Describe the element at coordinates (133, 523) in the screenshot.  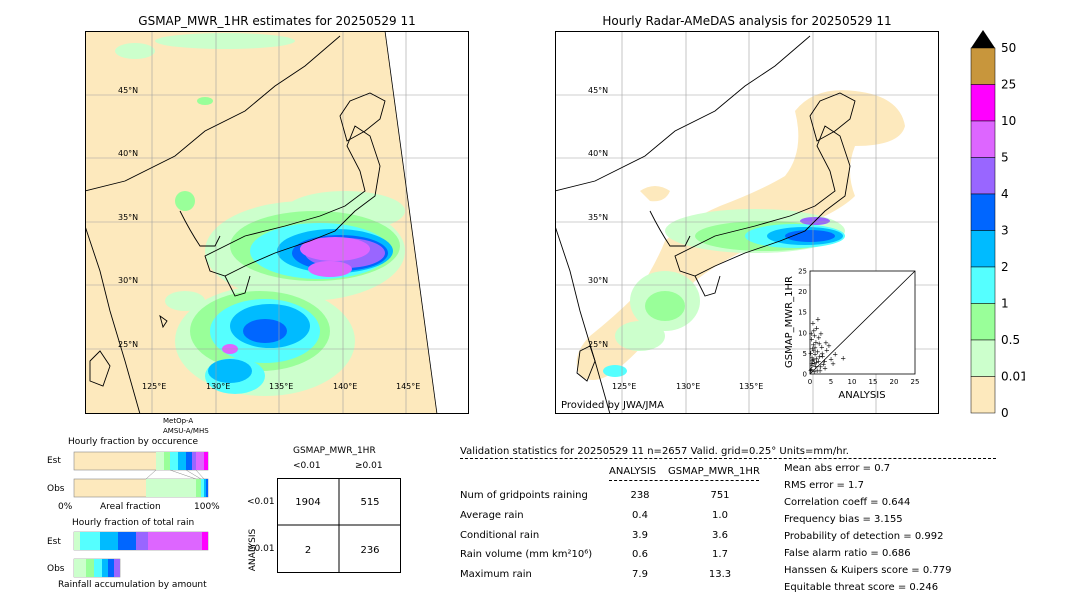
I see `total-rain-title: Hourly fraction of total rain` at that location.